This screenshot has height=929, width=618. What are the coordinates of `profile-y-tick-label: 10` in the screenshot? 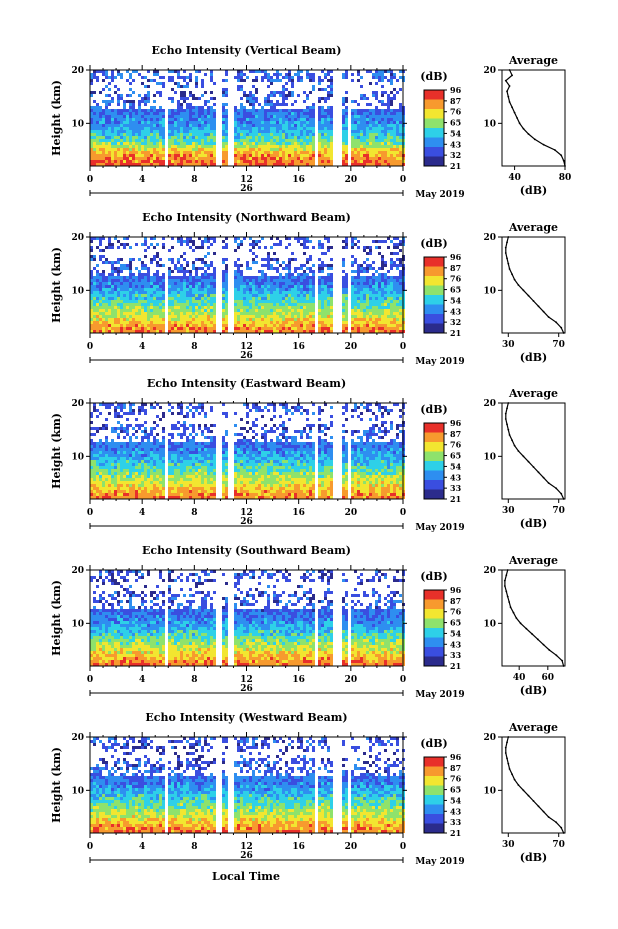 It's located at (489, 791).